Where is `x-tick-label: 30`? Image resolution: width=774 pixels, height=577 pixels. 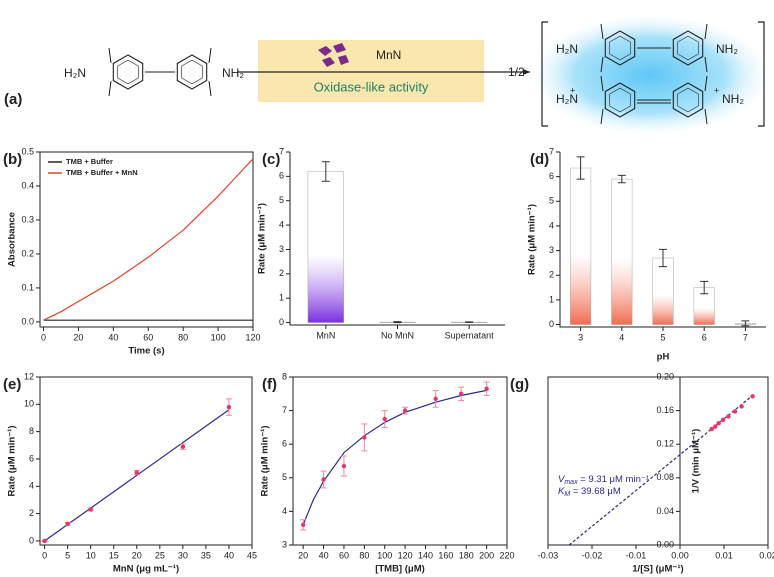
x-tick-label: 30 is located at coordinates (183, 555).